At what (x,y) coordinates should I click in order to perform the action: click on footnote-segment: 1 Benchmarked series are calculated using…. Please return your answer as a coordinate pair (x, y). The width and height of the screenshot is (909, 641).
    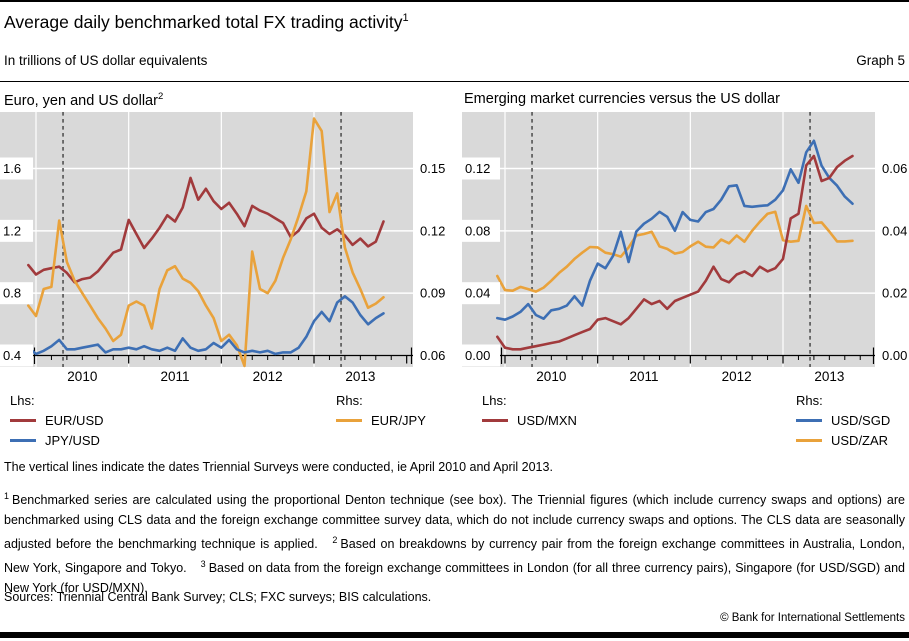
    Looking at the image, I should click on (454, 521).